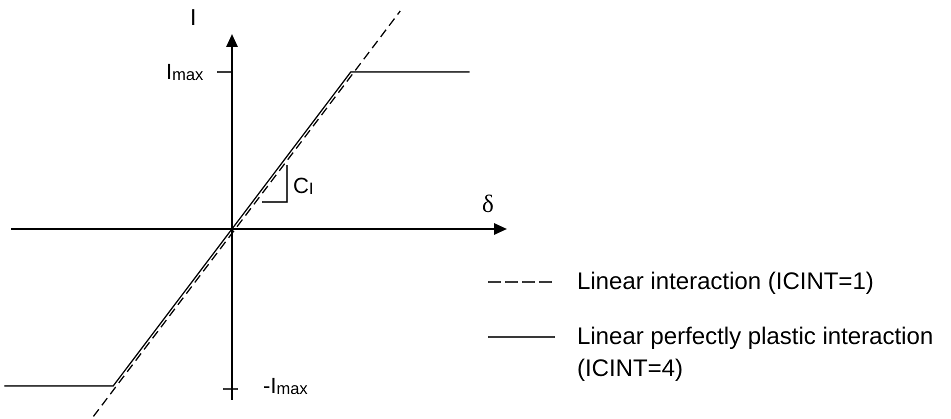 Image resolution: width=951 pixels, height=419 pixels. What do you see at coordinates (755, 353) in the screenshot?
I see `legend-label: Linear perfectly plastic interaction (ICINT=4)` at bounding box center [755, 353].